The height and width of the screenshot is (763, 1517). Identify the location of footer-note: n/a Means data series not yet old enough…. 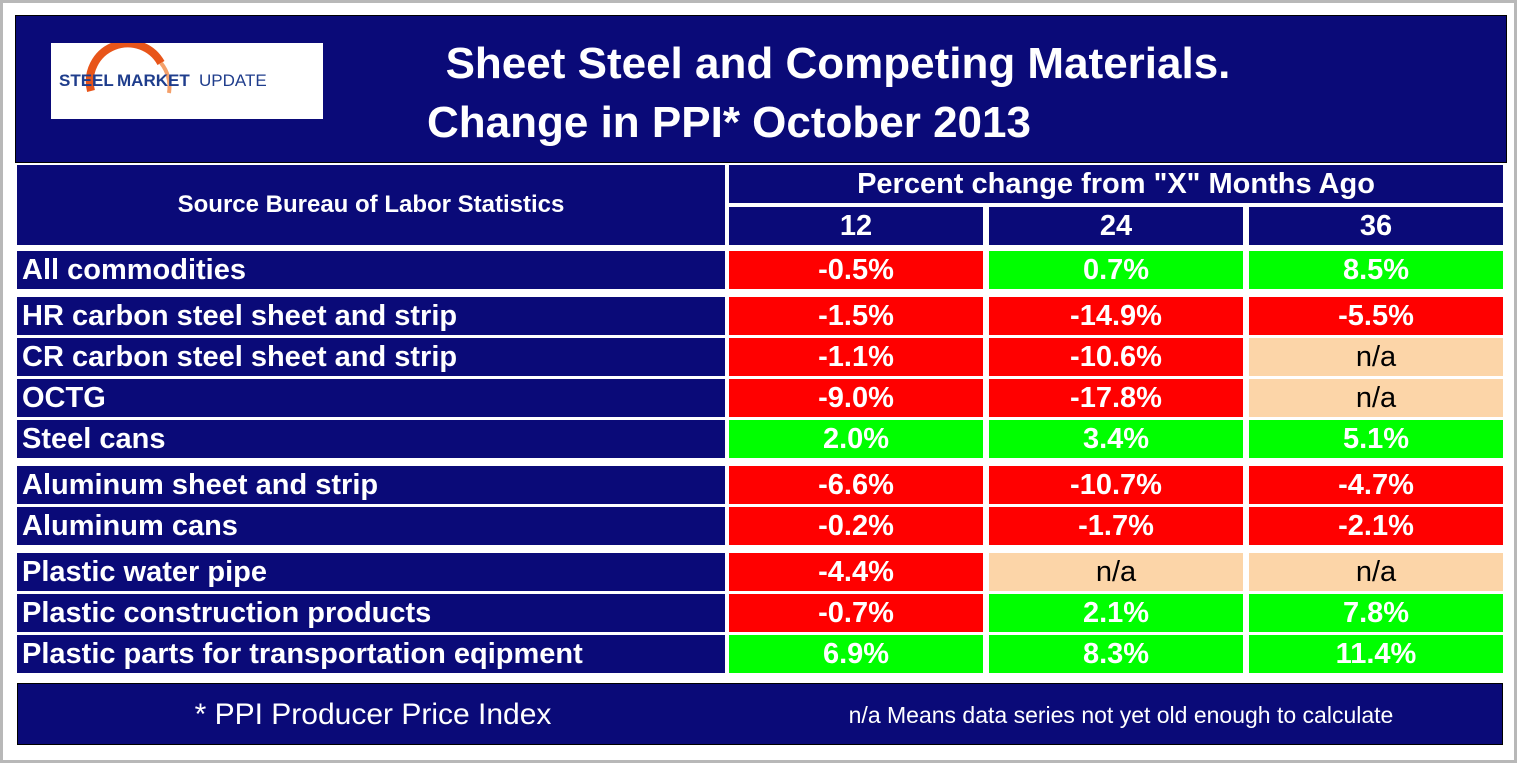
(1121, 714).